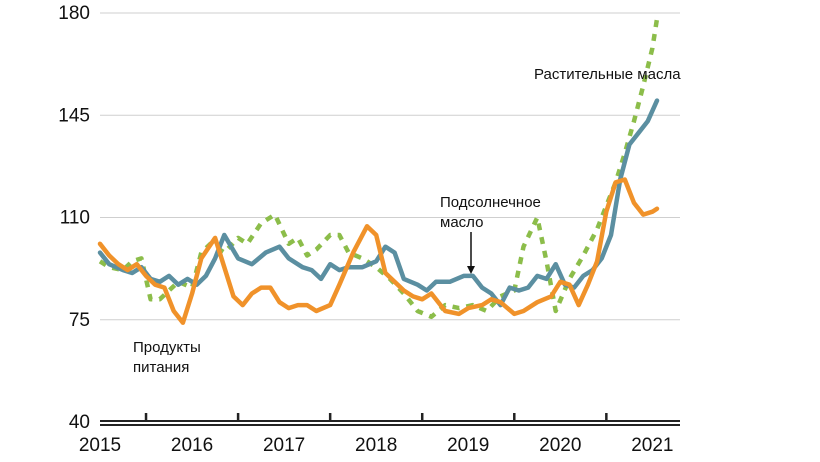 The image size is (820, 462). Describe the element at coordinates (74, 115) in the screenshot. I see `y-tick-label-145: 145` at that location.